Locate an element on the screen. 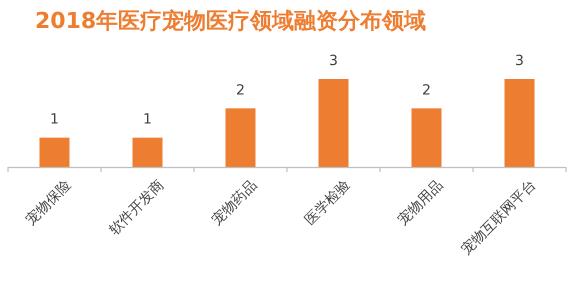 The width and height of the screenshot is (574, 289). chart-title: 2018年医疗宠物医疗领域融资分布领域 is located at coordinates (230, 21).